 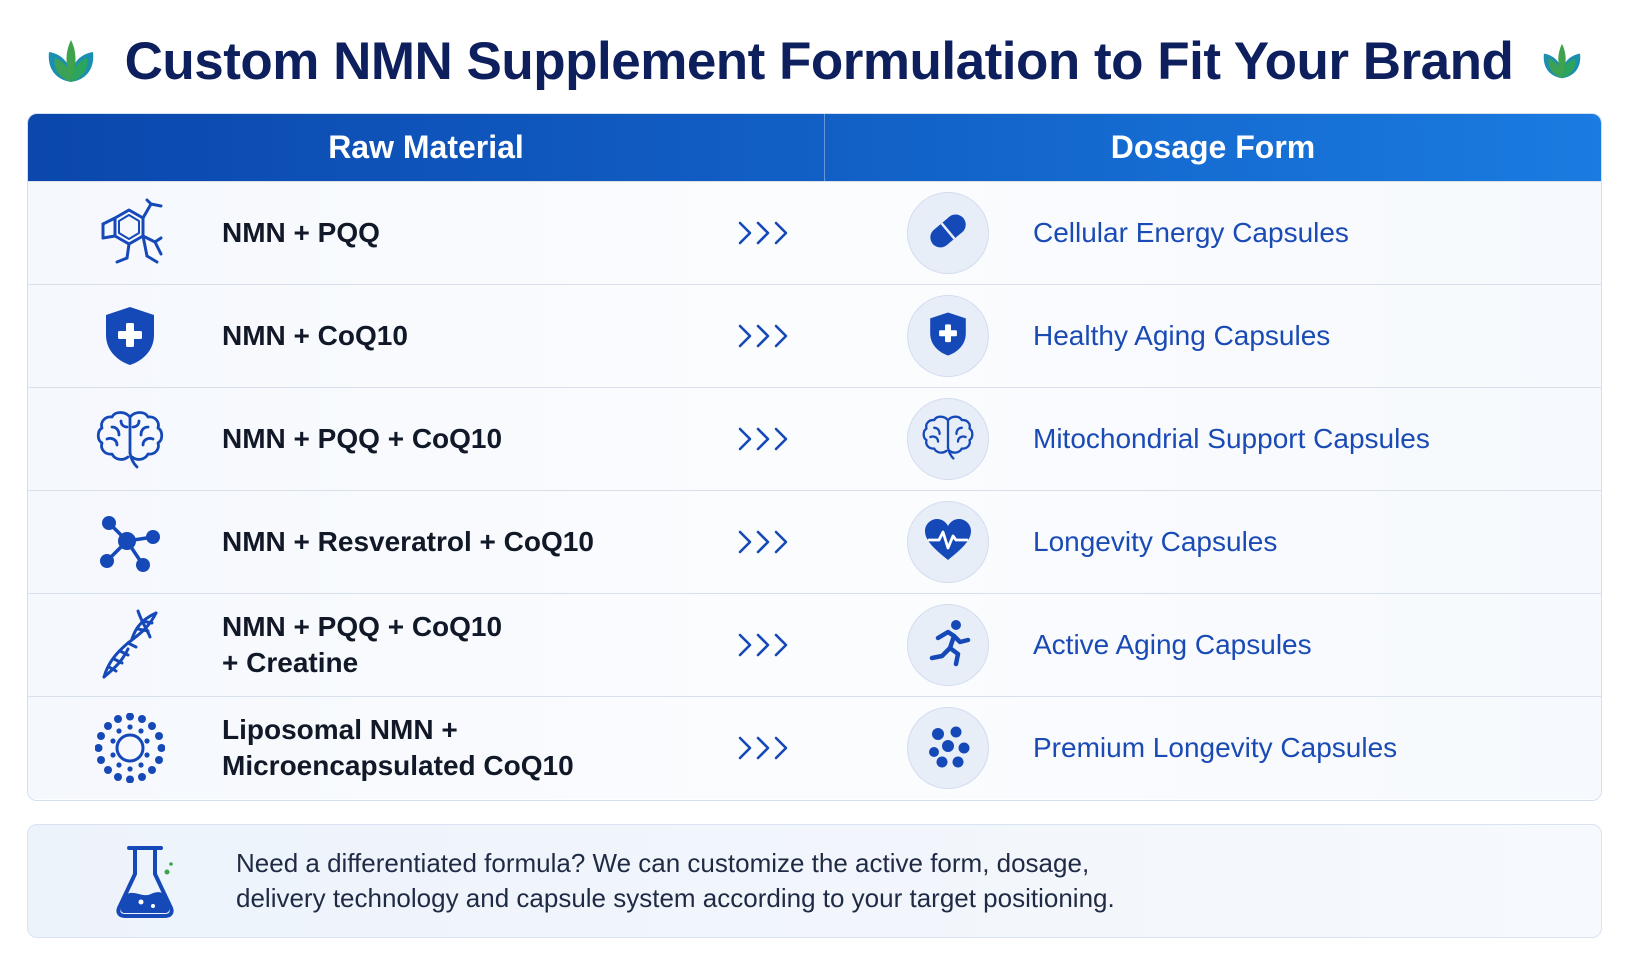 What do you see at coordinates (426, 147) in the screenshot?
I see `header-raw-material: Raw Material` at bounding box center [426, 147].